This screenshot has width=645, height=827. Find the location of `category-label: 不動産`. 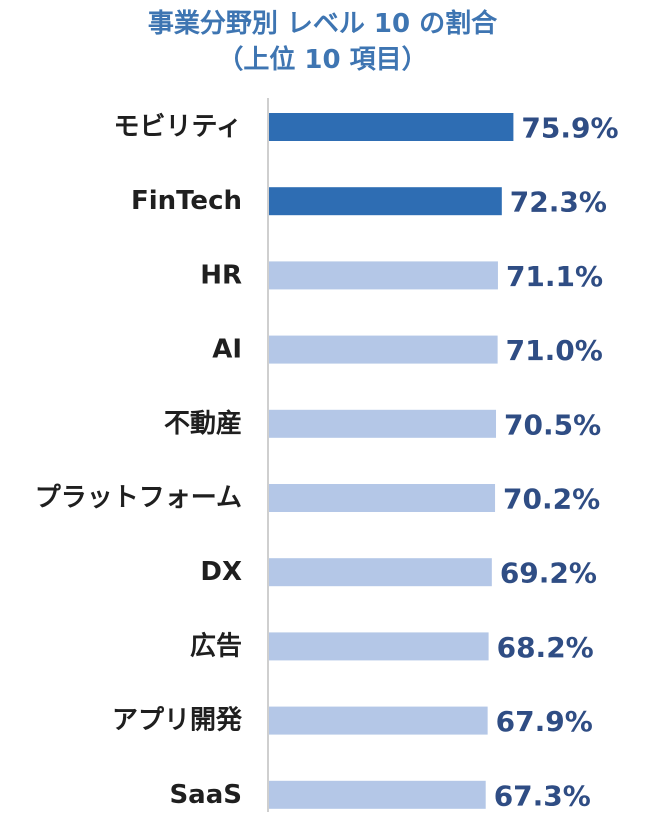

category-label: 不動産 is located at coordinates (203, 423).